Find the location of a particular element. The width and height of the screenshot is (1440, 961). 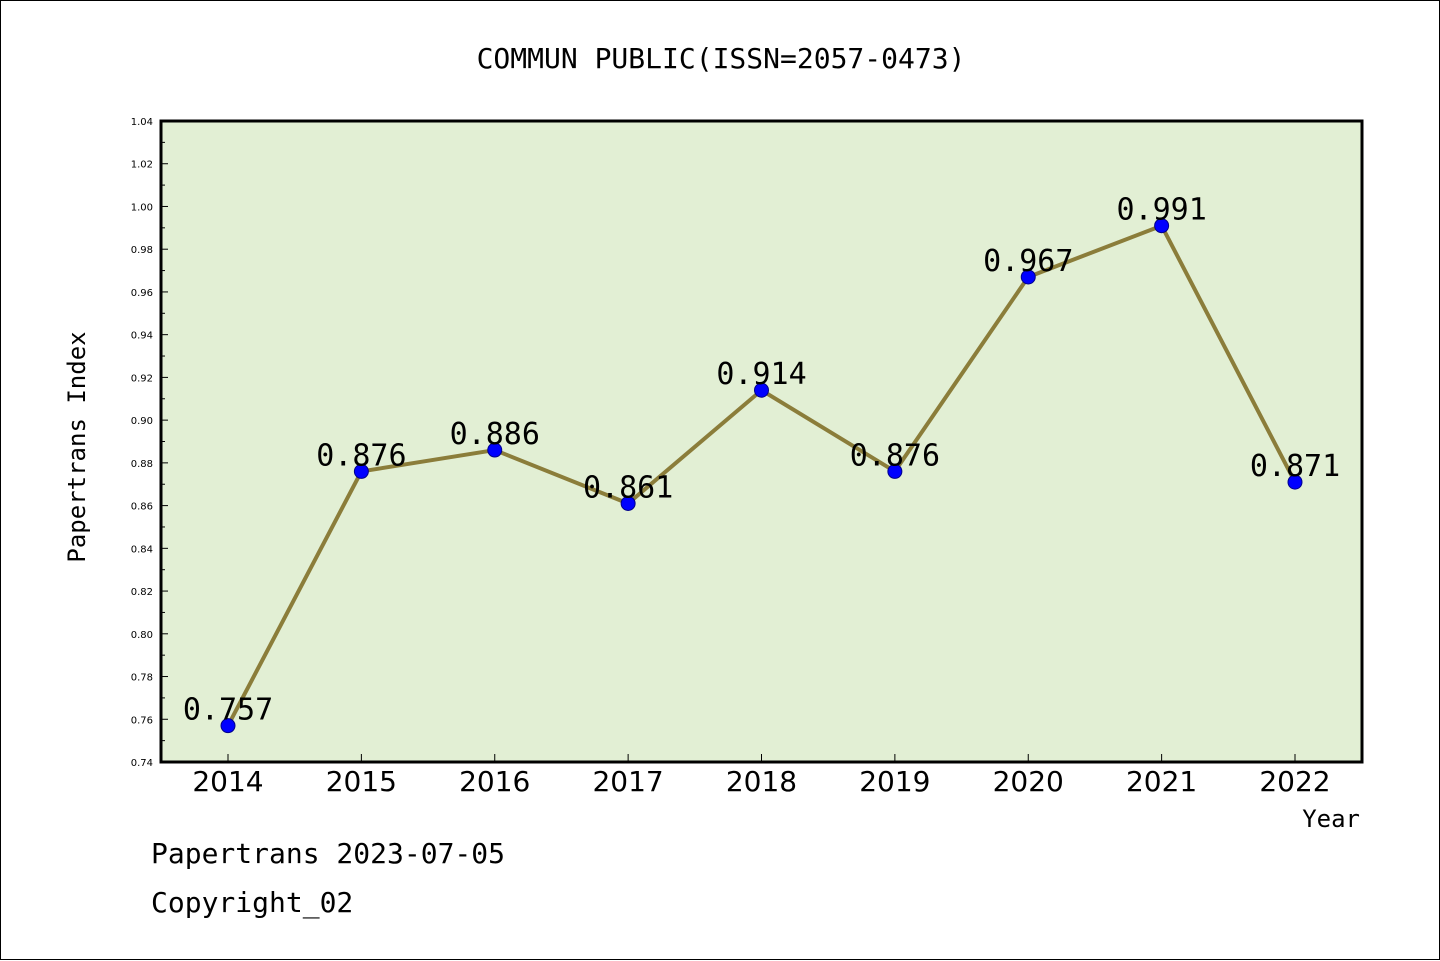

chart-title: COMMUN PUBLIC(ISSN=2057-0473) is located at coordinates (721, 58).